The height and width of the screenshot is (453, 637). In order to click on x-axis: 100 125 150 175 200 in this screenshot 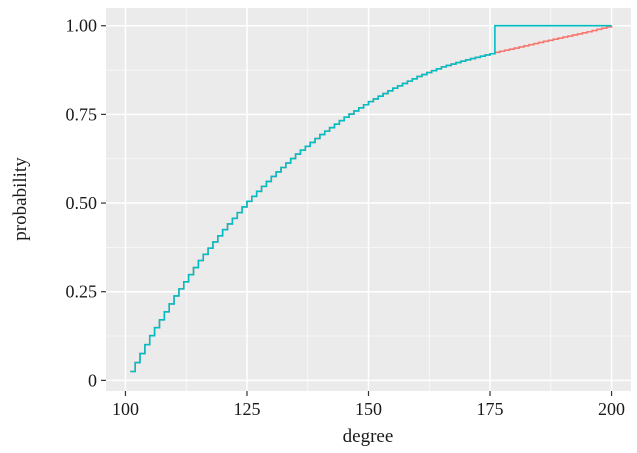, I will do `click(368, 405)`.